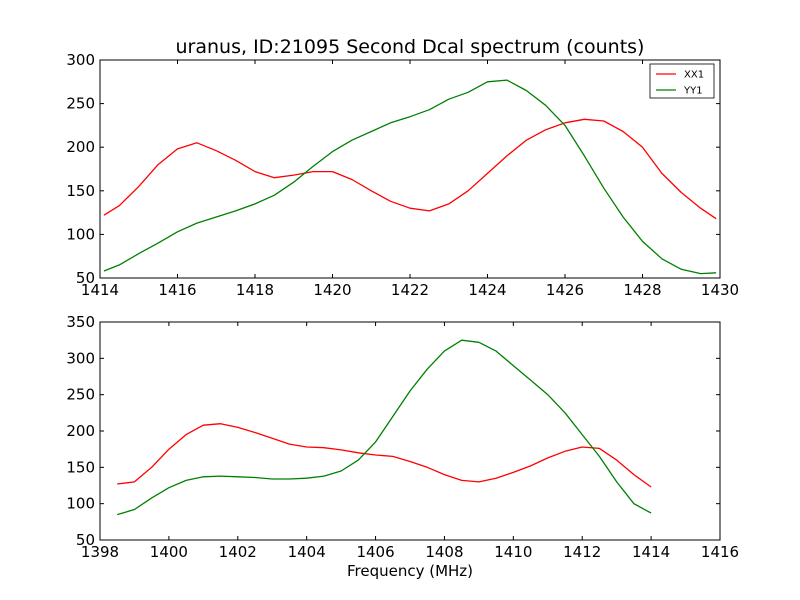  Describe the element at coordinates (332, 290) in the screenshot. I see `x-tick-label: 1420` at that location.